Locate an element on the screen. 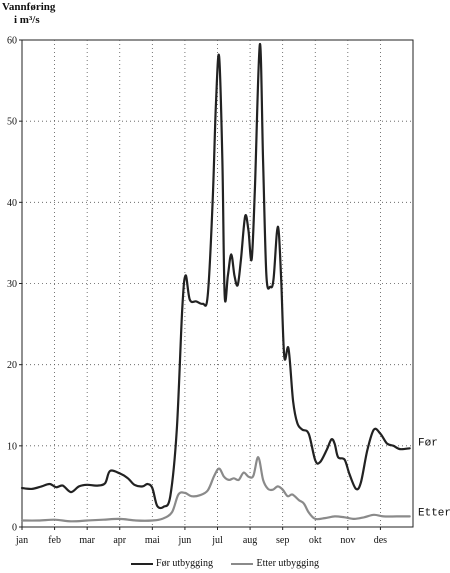 This screenshot has width=450, height=573. legend-item-etter: Etter utbygging is located at coordinates (275, 563).